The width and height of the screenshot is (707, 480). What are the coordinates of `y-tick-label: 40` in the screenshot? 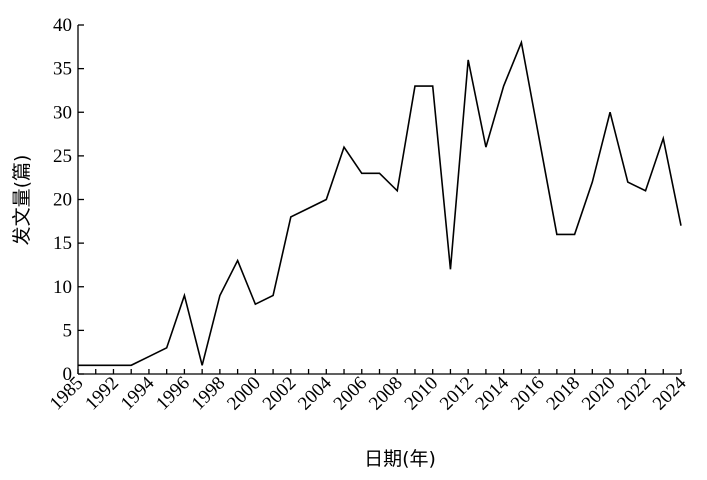 It's located at (62, 25).